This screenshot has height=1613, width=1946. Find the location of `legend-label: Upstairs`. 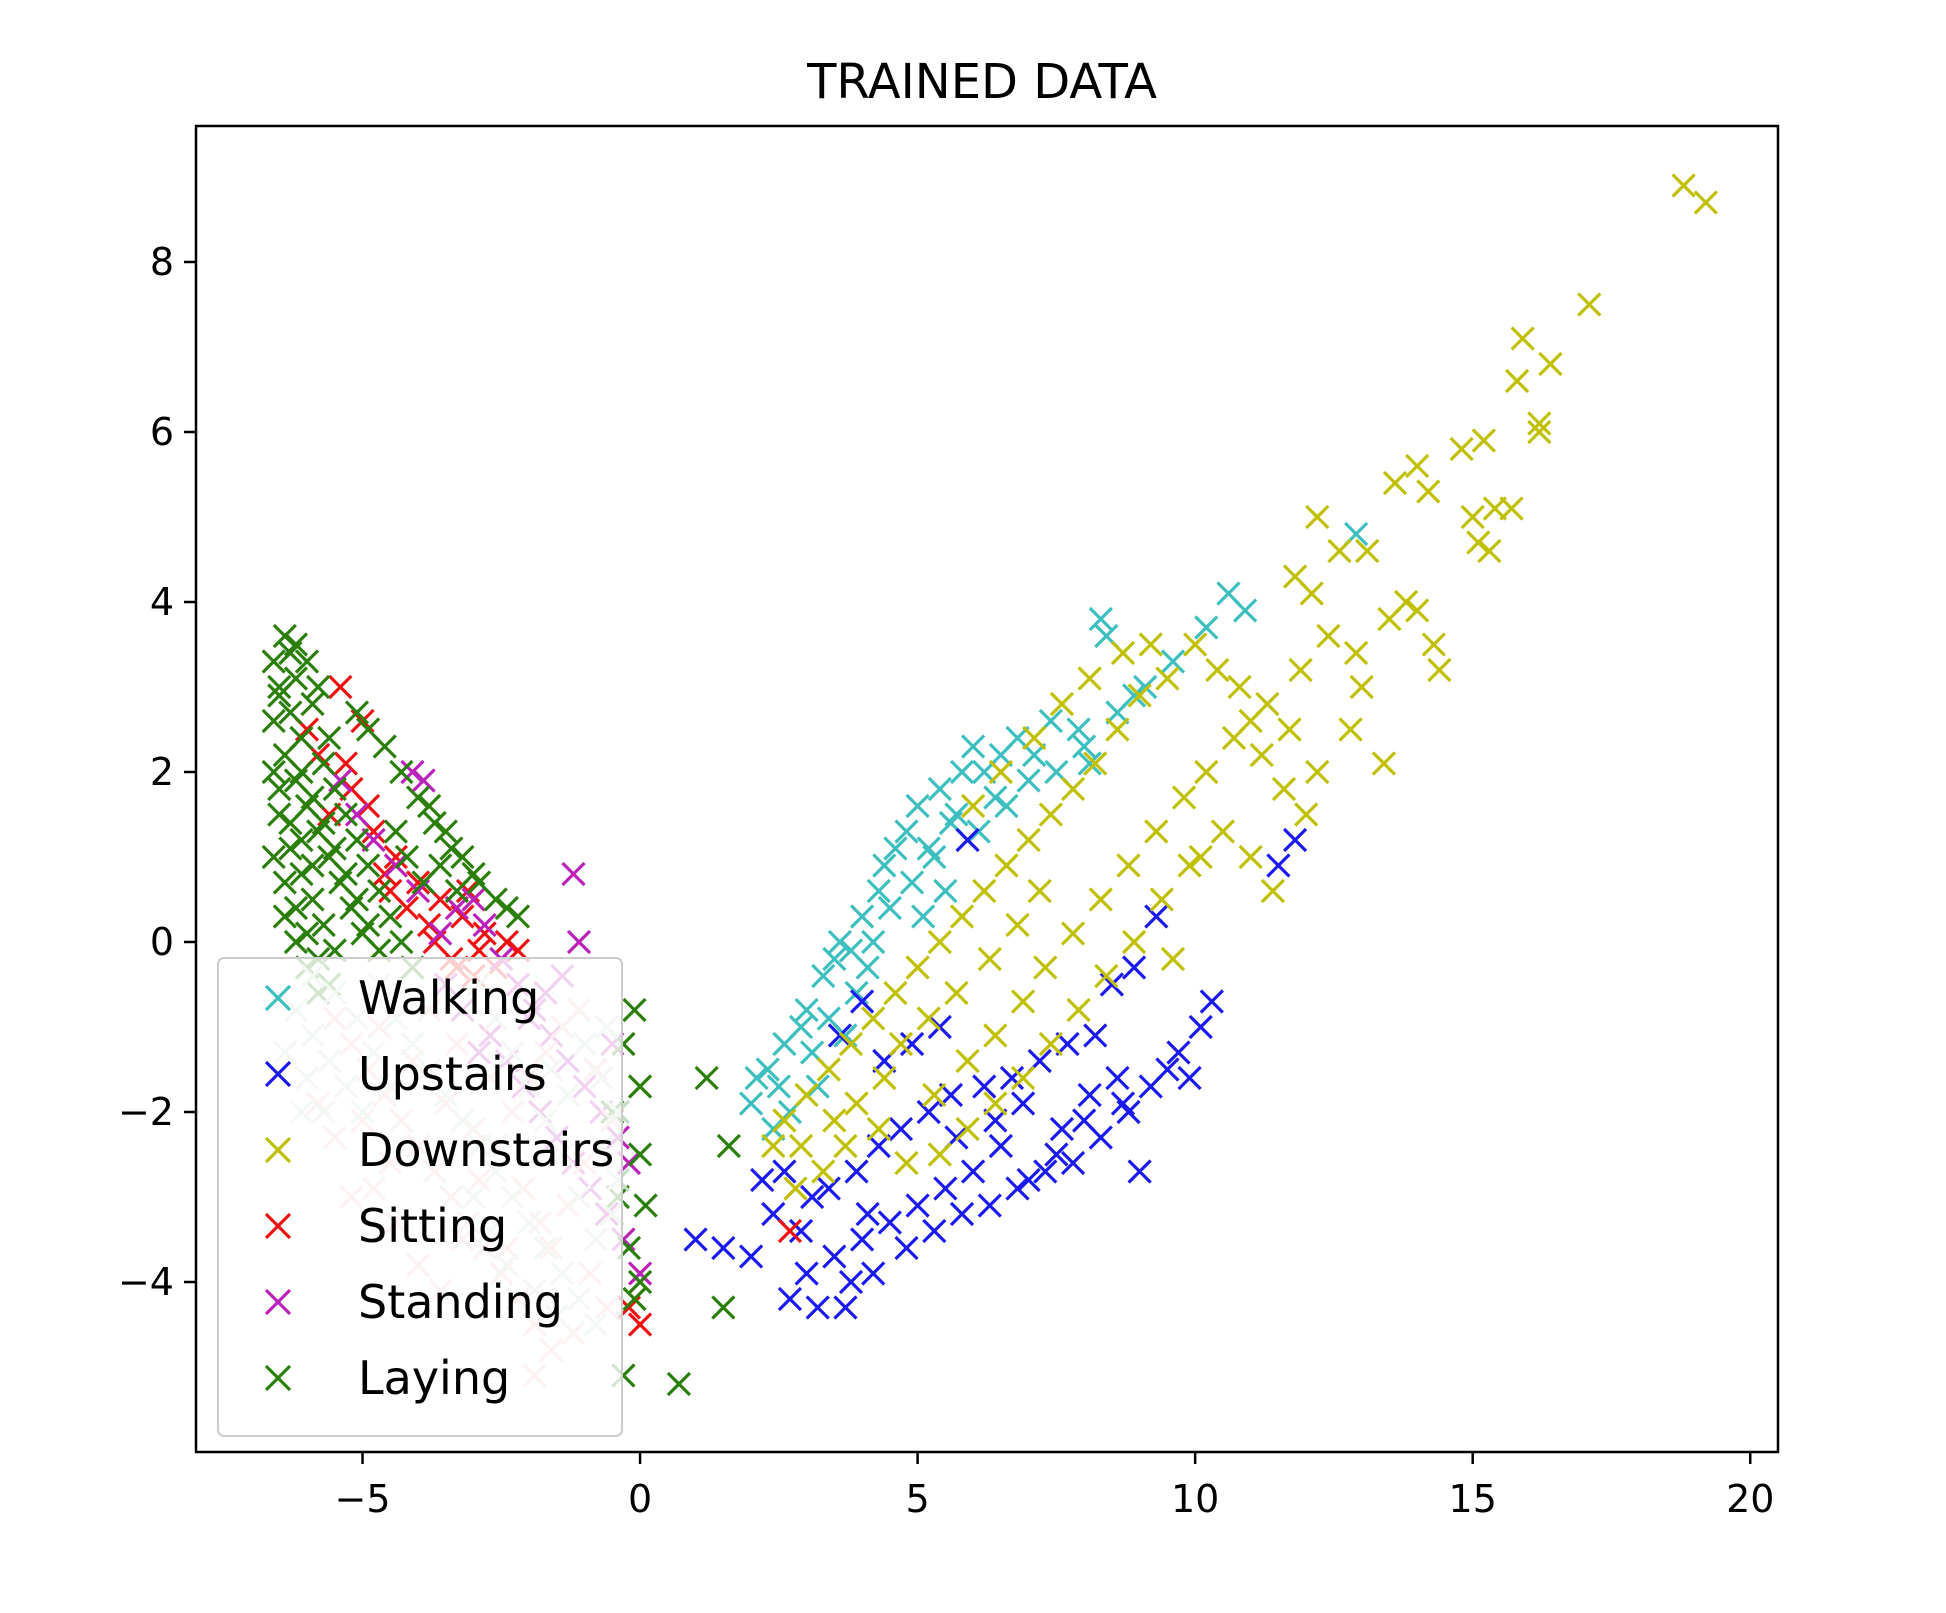

legend-label: Upstairs is located at coordinates (452, 1074).